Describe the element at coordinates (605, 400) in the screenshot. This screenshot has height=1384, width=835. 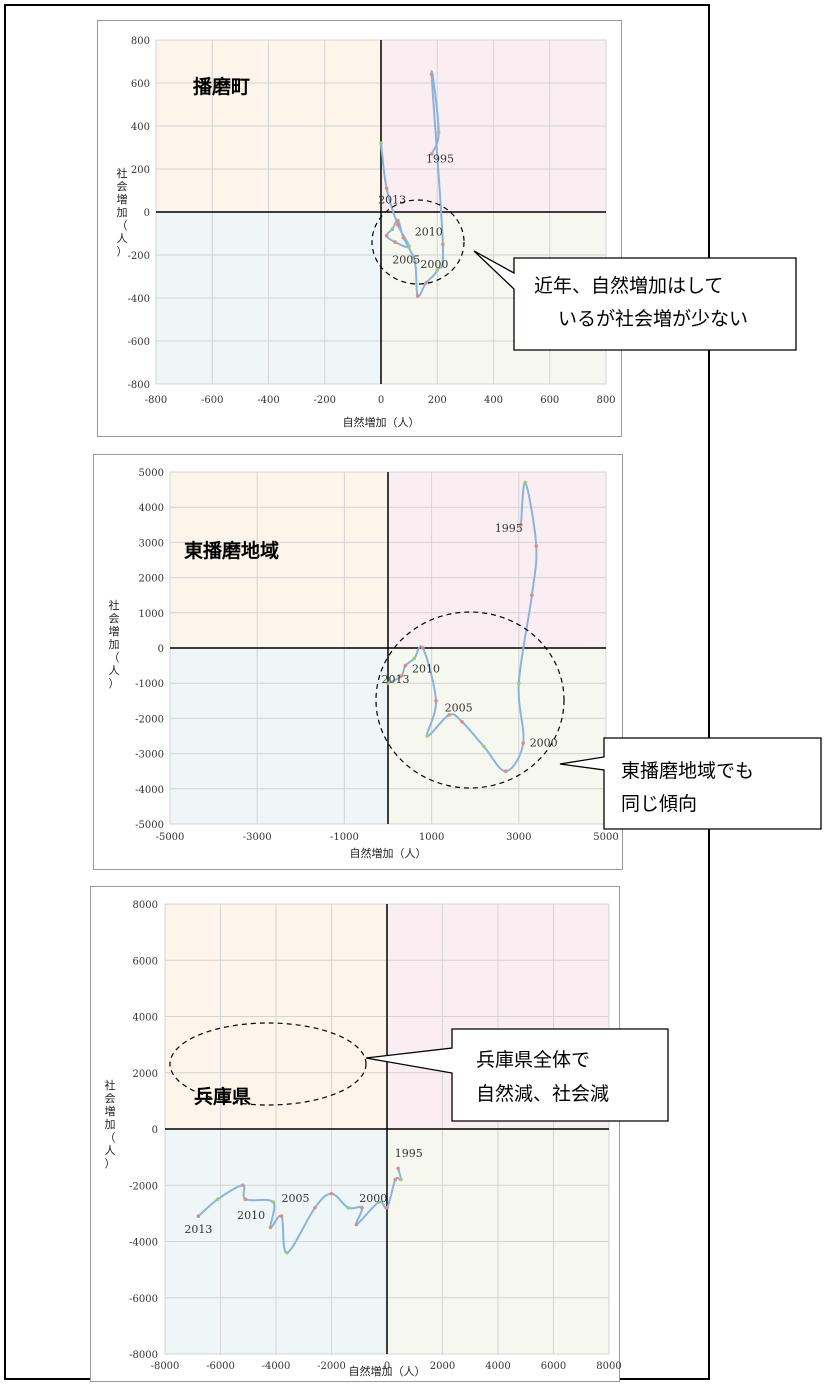
I see `x-tick-label: 800` at that location.